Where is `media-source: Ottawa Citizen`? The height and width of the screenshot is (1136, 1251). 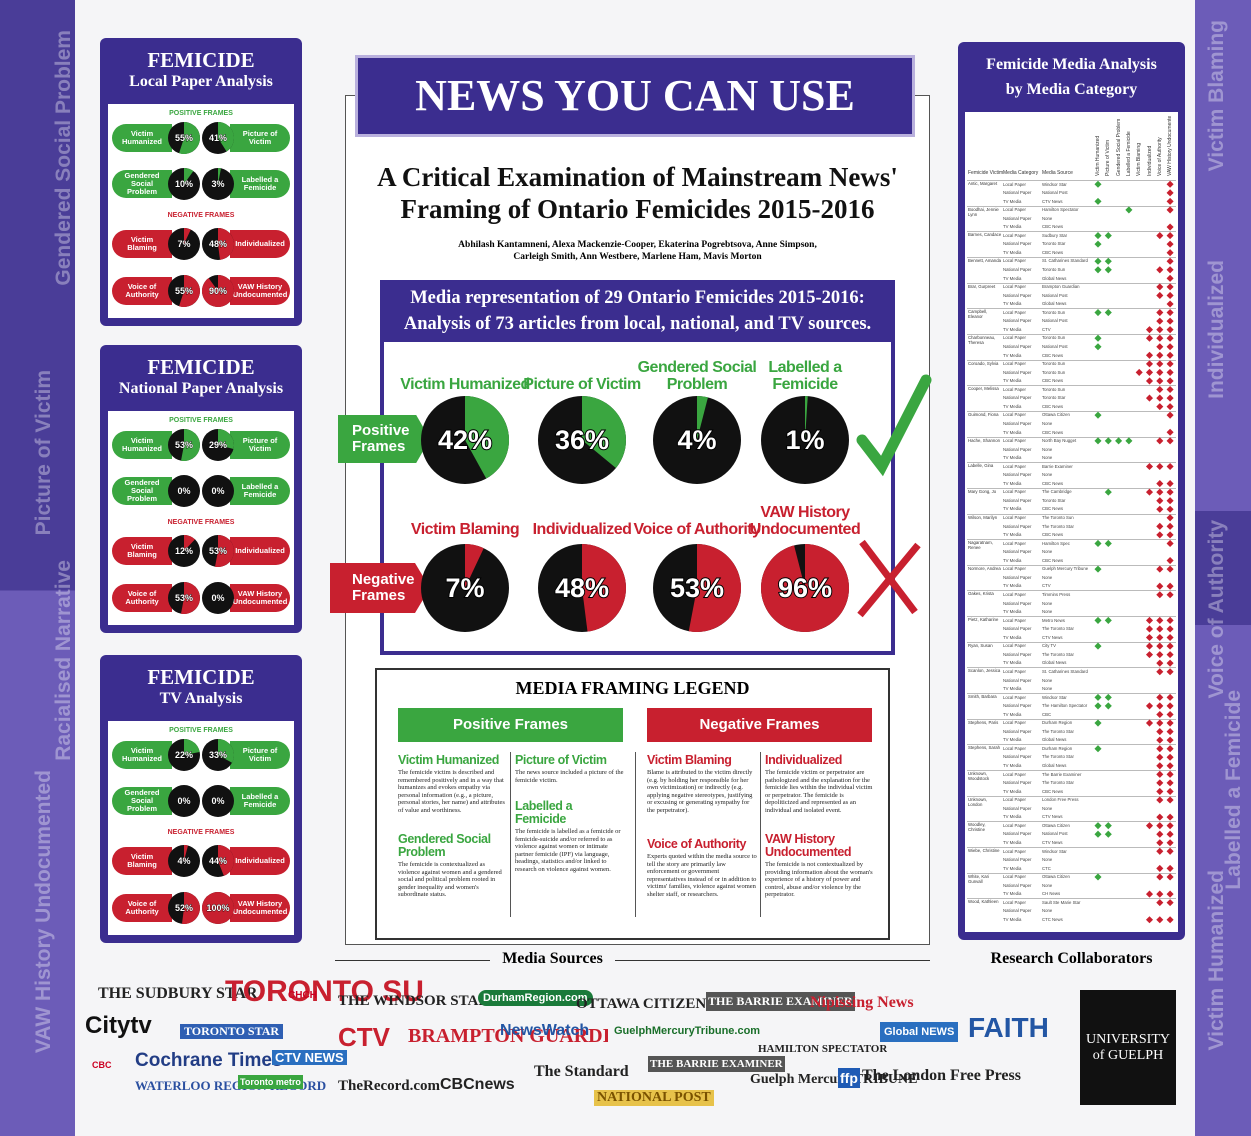 media-source: Ottawa Citizen is located at coordinates (1056, 825).